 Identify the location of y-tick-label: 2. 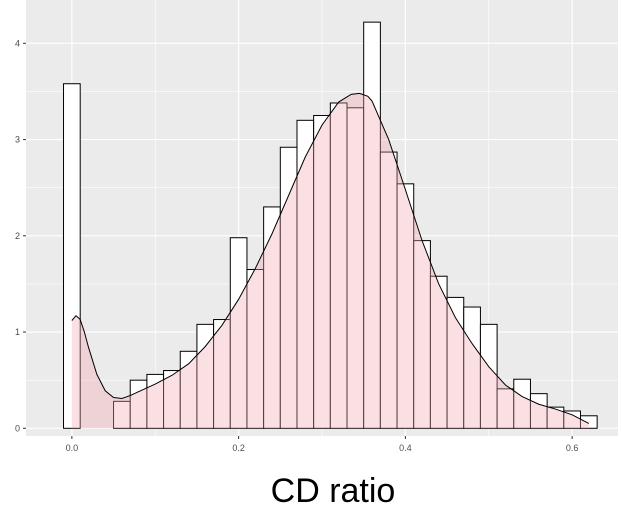
(17, 236).